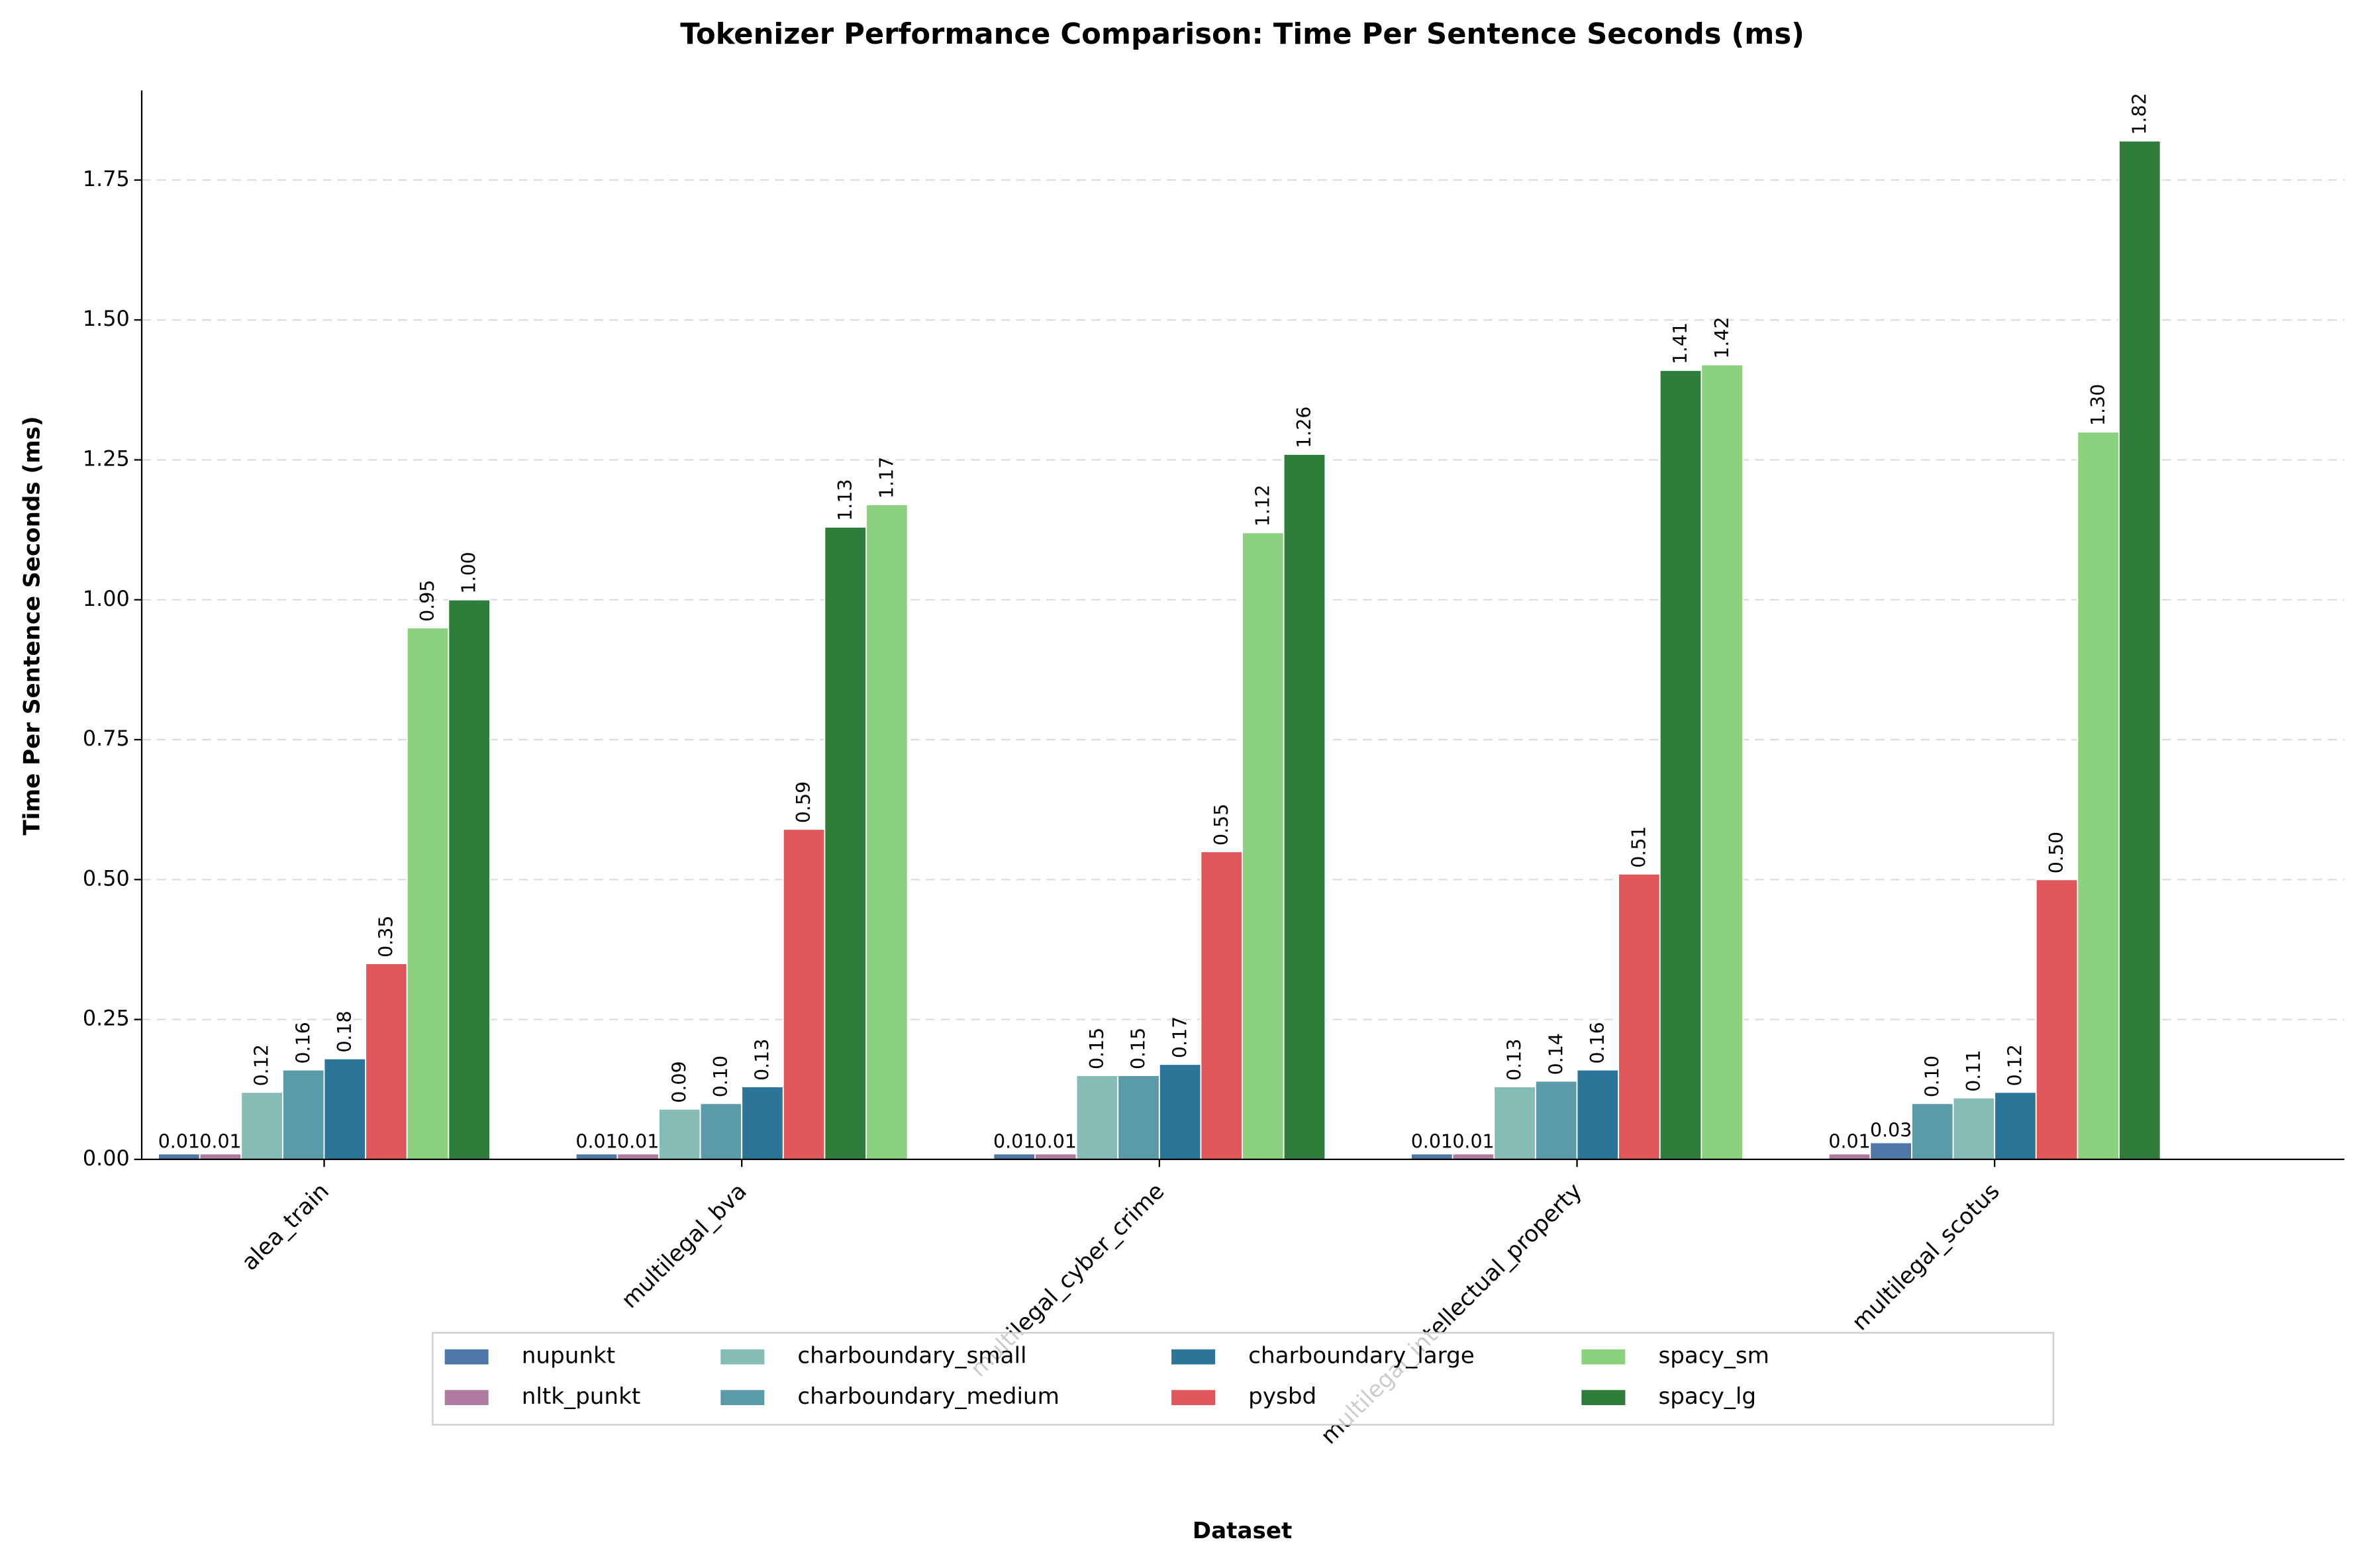 This screenshot has width=2364, height=1568. What do you see at coordinates (106, 458) in the screenshot?
I see `y-tick-label: 1.25` at bounding box center [106, 458].